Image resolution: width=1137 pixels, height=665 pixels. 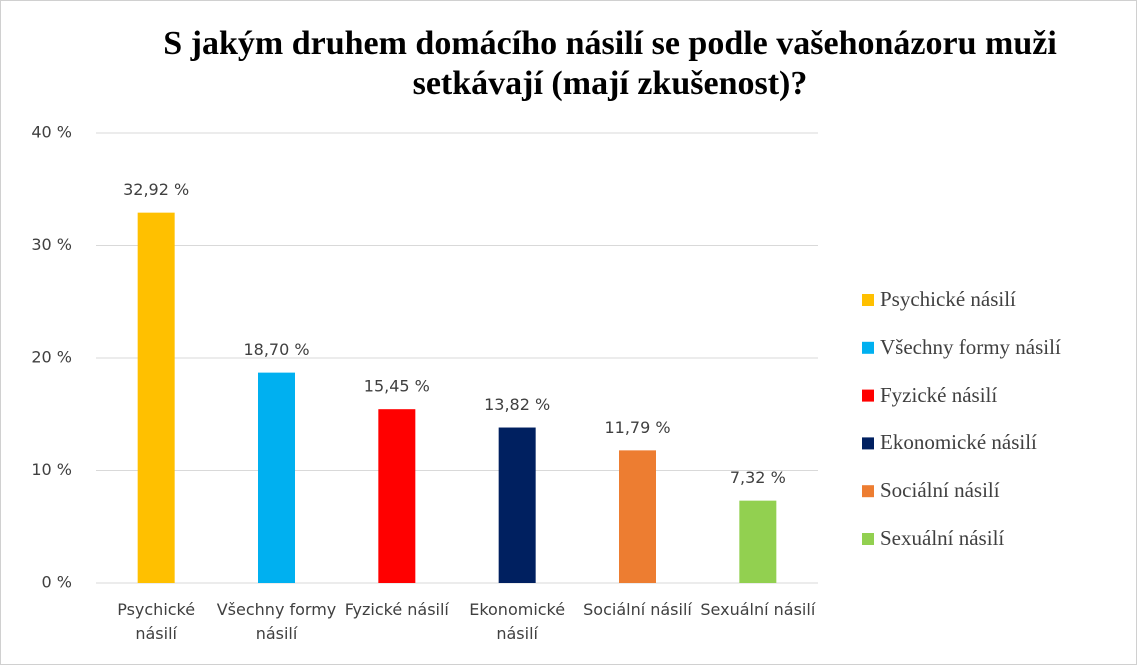 What do you see at coordinates (758, 609) in the screenshot?
I see `x-tick-label: Sexuální násilí` at bounding box center [758, 609].